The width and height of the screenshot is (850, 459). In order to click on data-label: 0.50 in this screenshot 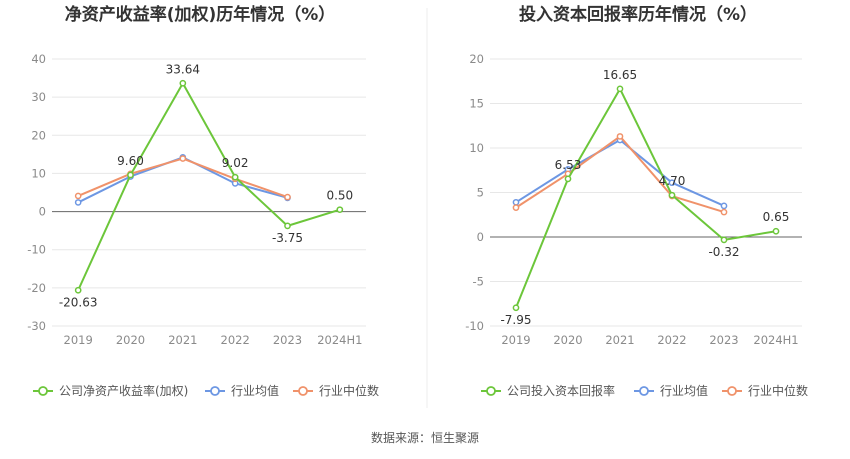, I will do `click(339, 196)`.